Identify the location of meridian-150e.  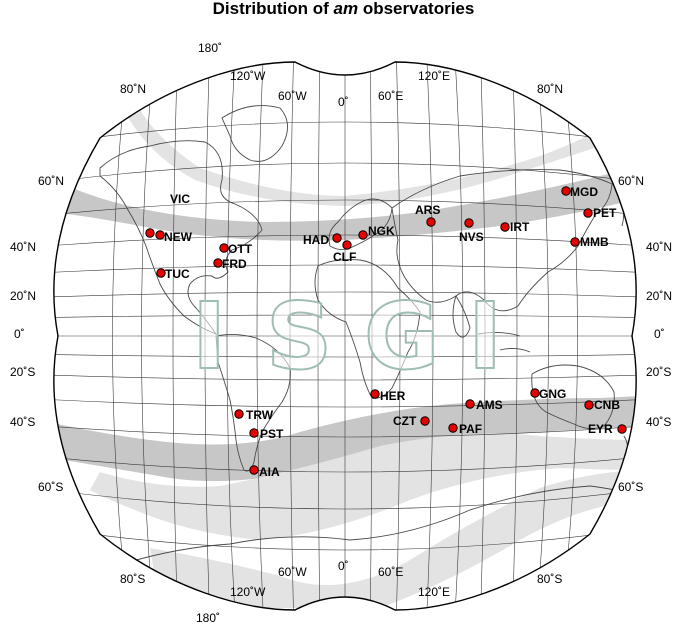
(514, 336).